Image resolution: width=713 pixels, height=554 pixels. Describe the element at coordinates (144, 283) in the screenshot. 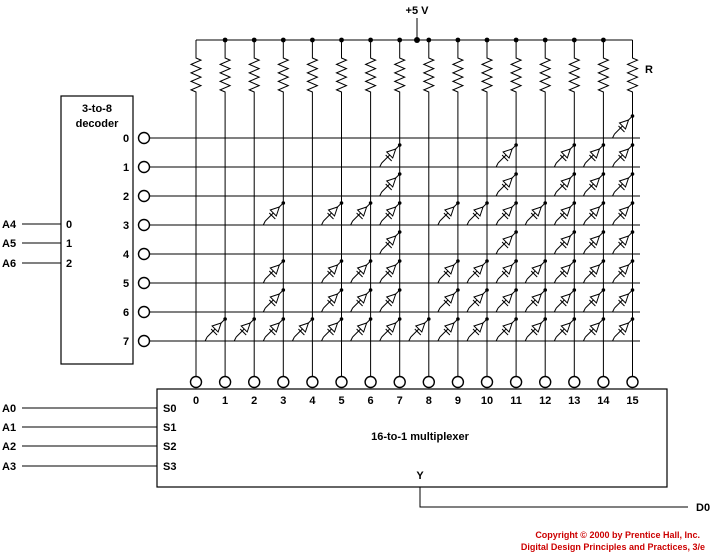

I see `decoder-output-bubble` at that location.